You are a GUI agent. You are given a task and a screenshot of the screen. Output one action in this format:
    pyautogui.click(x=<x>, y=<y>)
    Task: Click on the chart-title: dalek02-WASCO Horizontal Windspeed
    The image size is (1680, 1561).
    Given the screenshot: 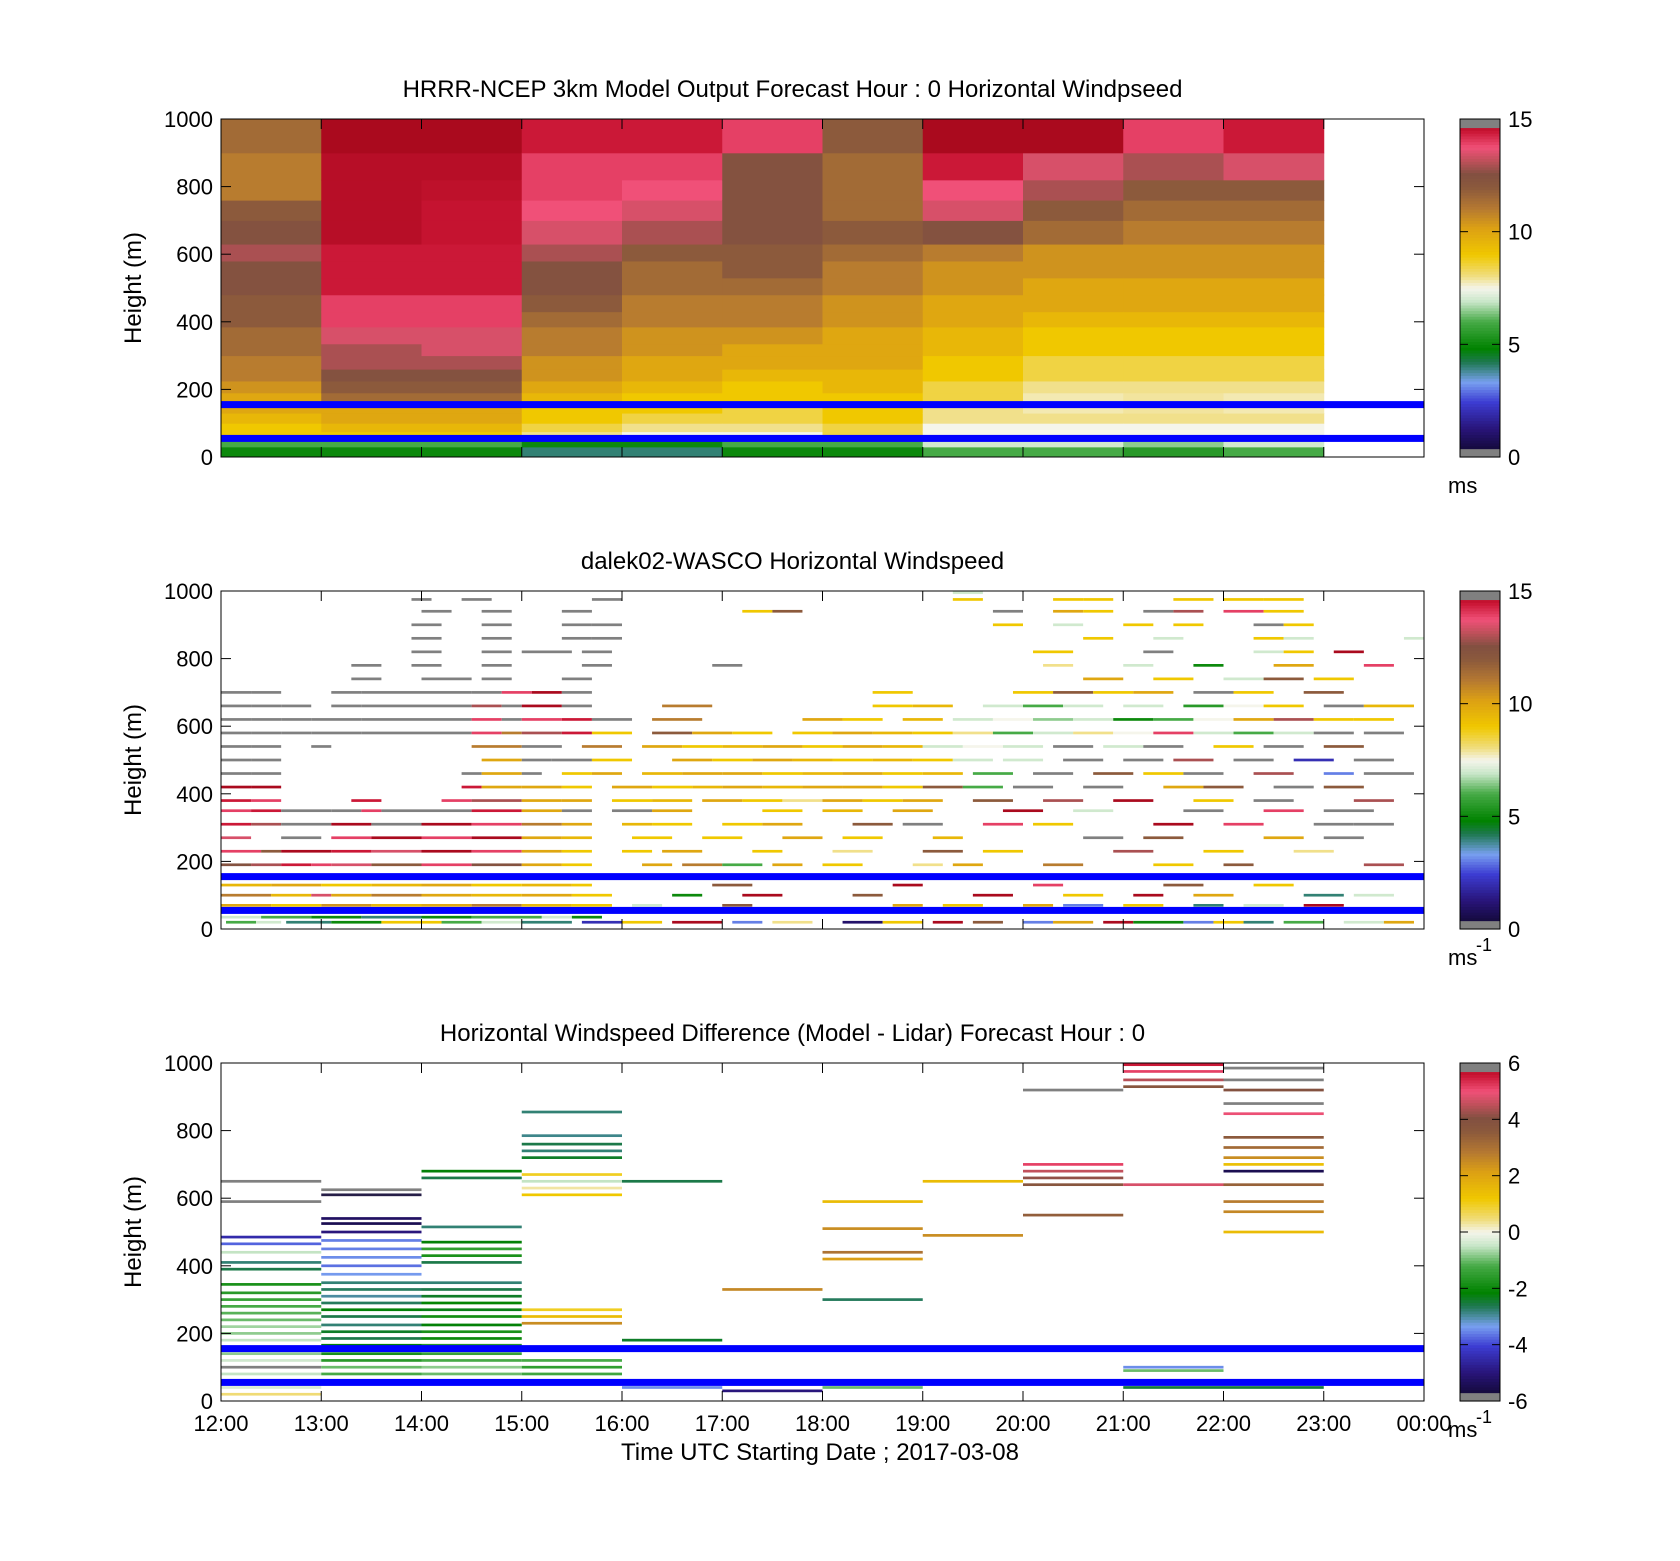 What is the action you would take?
    pyautogui.click(x=792, y=561)
    